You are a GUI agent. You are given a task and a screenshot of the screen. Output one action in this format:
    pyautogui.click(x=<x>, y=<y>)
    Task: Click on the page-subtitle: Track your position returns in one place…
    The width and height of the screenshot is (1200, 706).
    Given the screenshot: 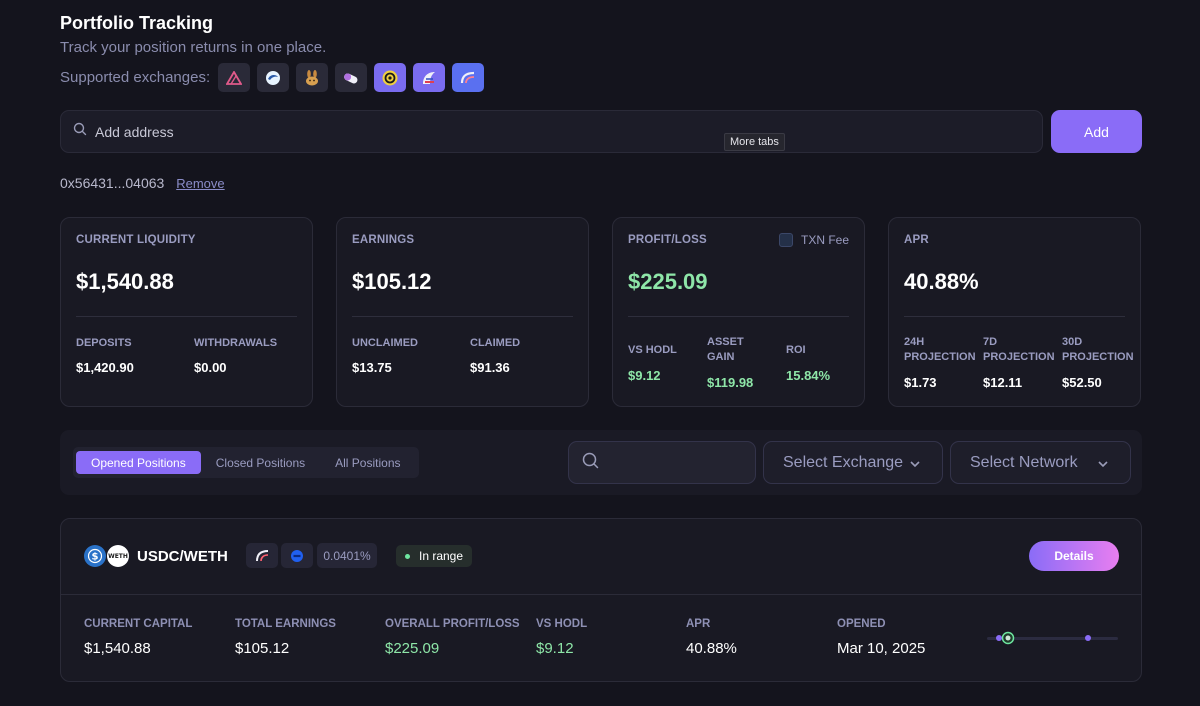 What is the action you would take?
    pyautogui.click(x=193, y=47)
    